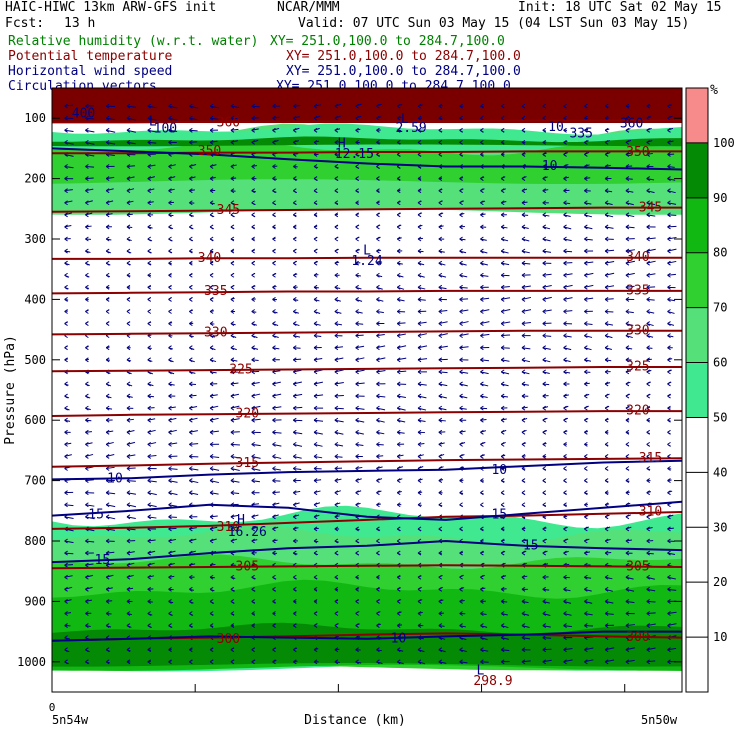  Describe the element at coordinates (556, 127) in the screenshot. I see `wind-label-8: 10` at that location.